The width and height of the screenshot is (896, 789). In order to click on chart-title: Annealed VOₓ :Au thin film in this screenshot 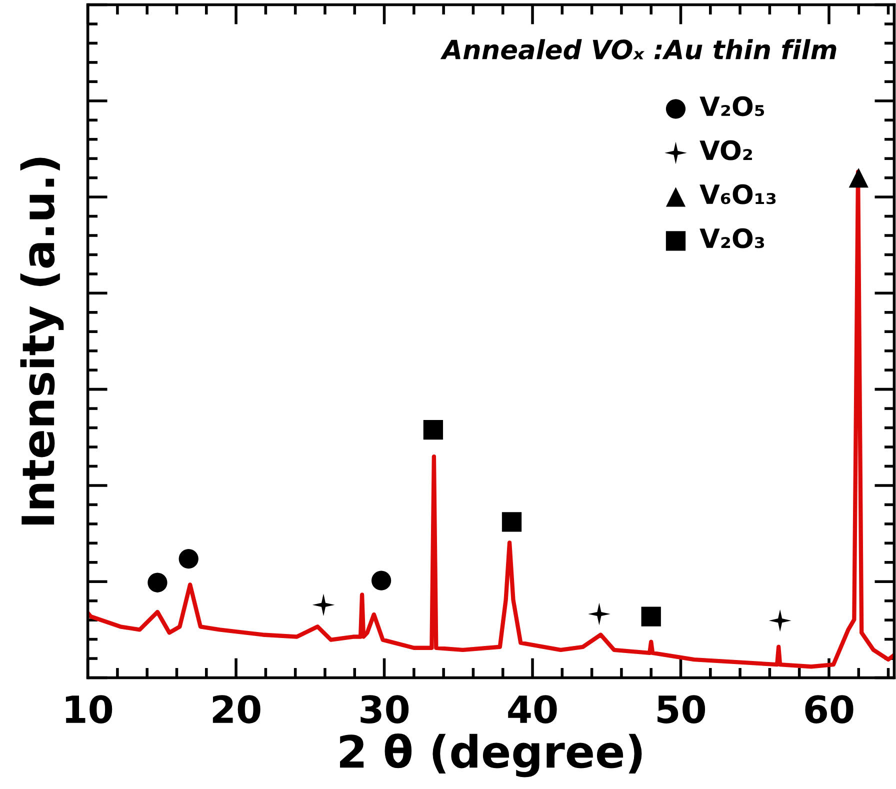, I will do `click(638, 49)`.